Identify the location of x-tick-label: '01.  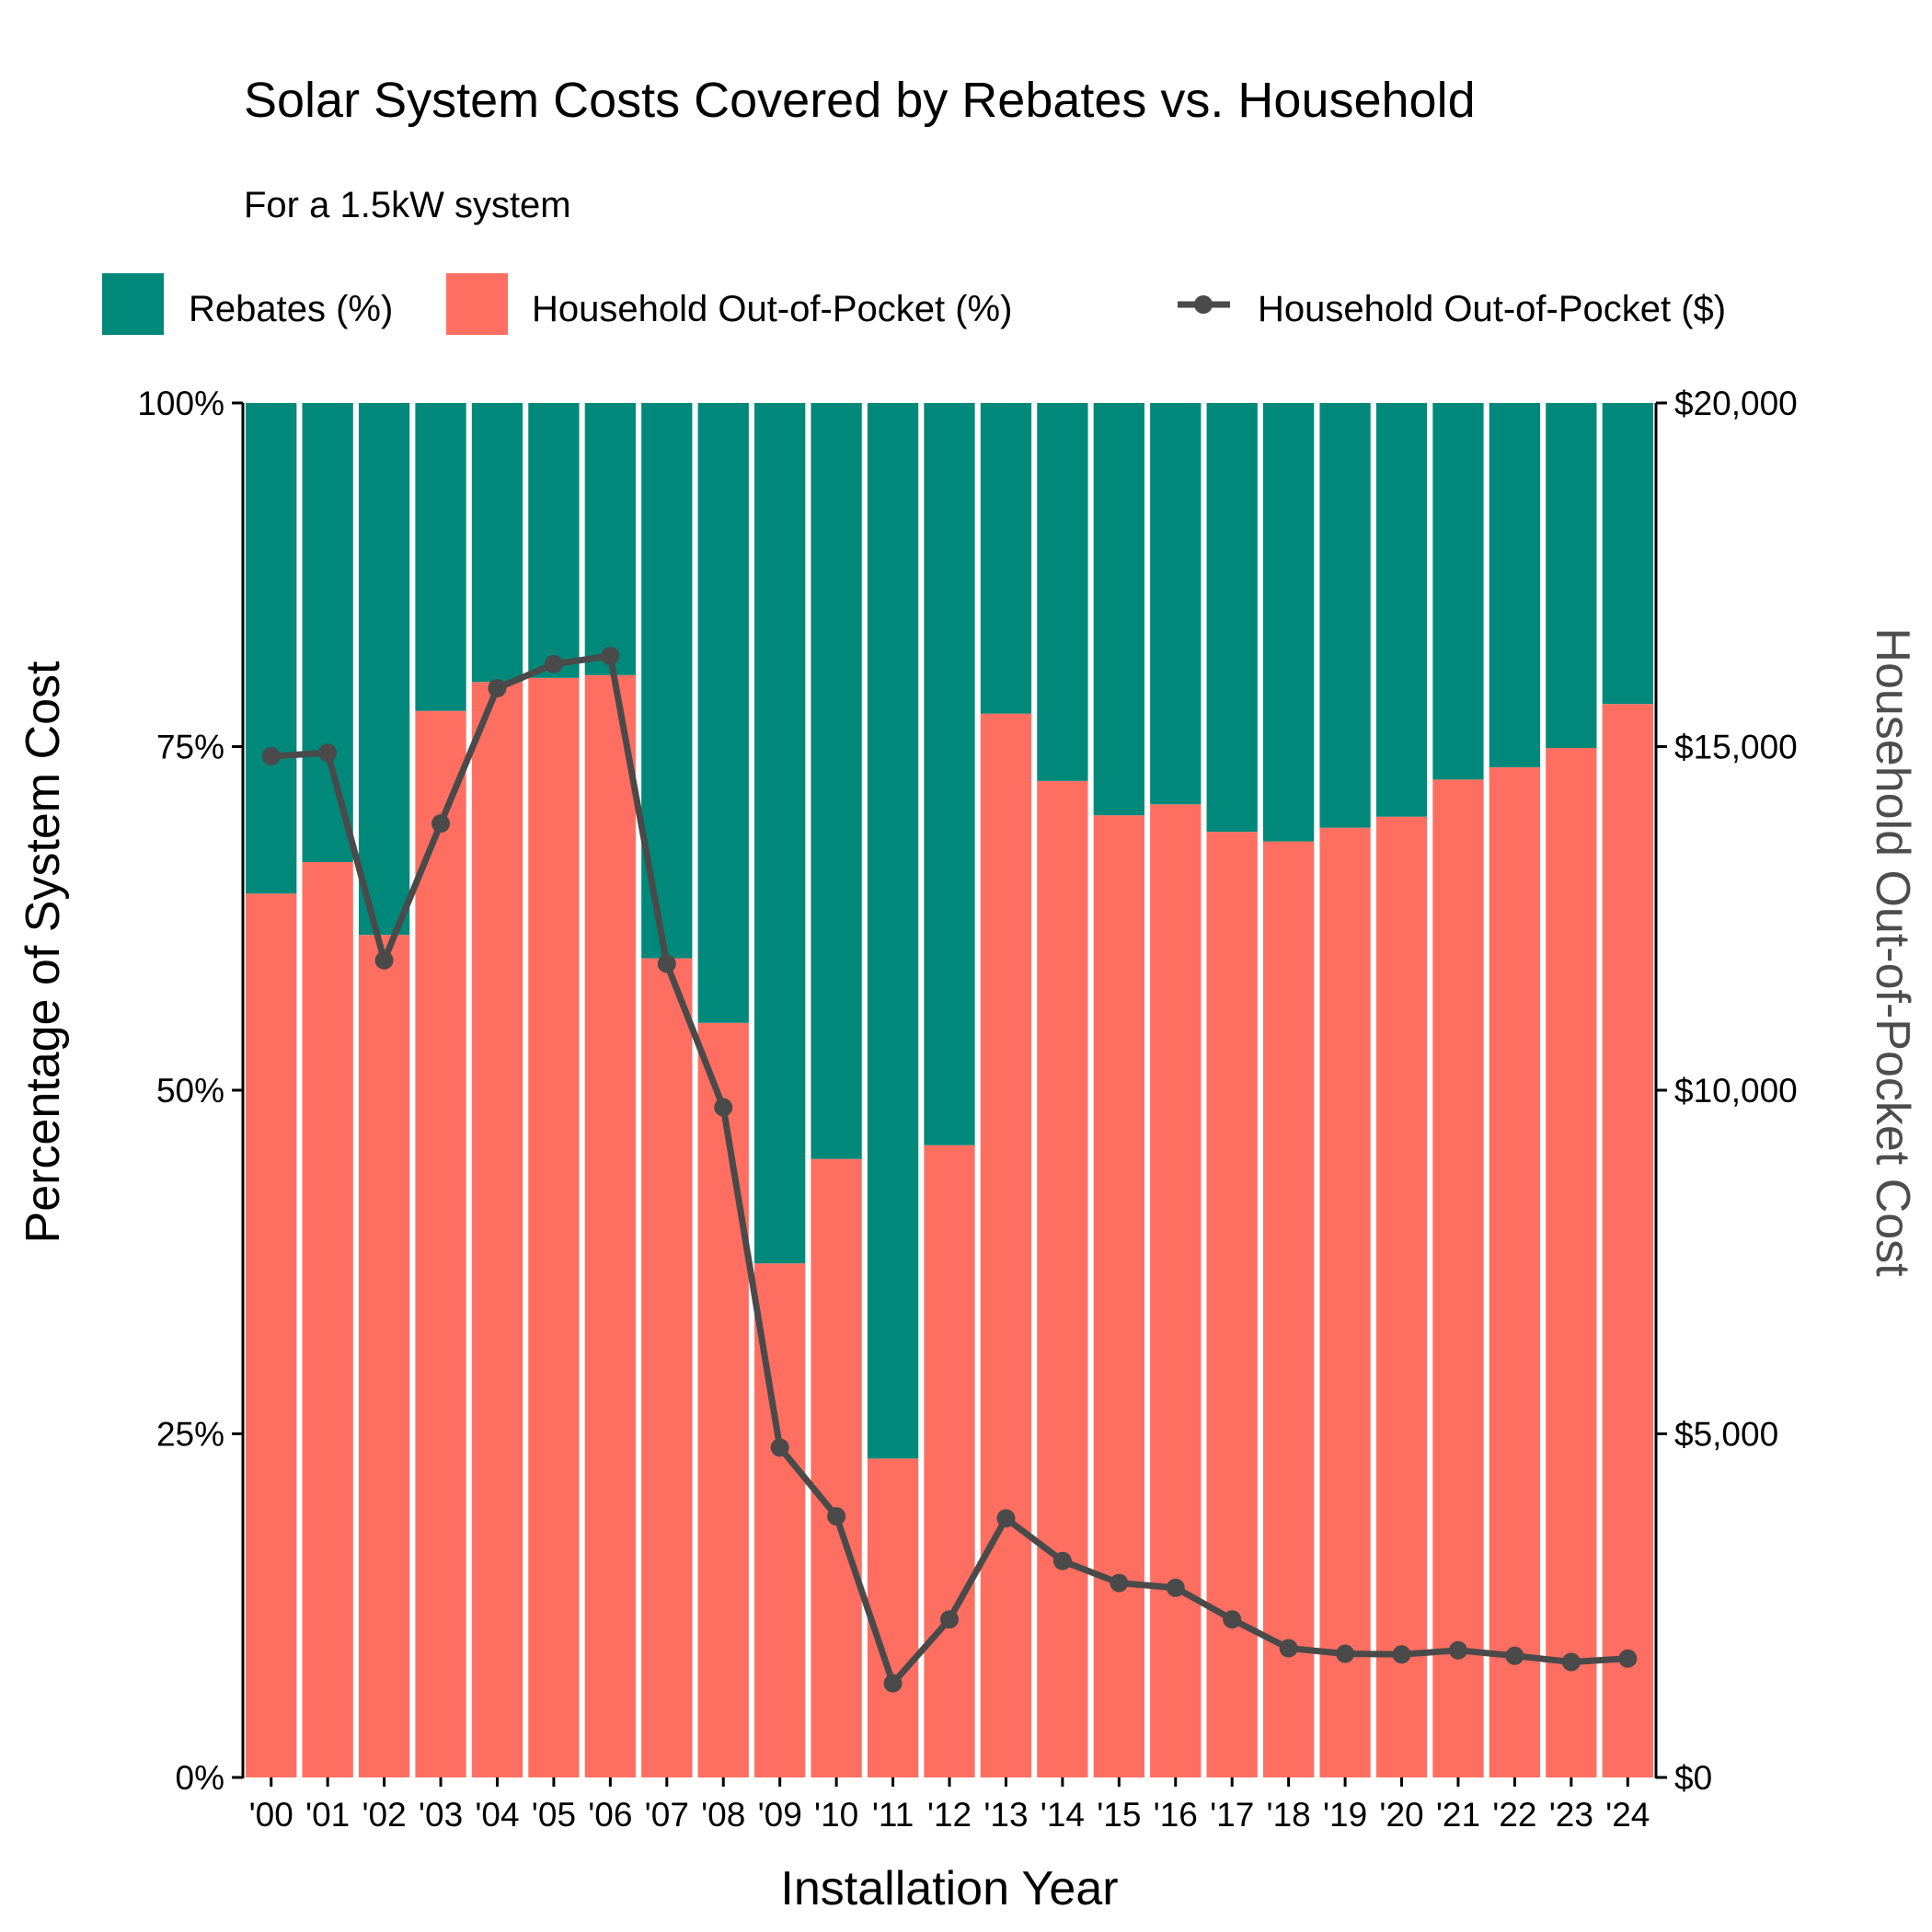
(327, 1815).